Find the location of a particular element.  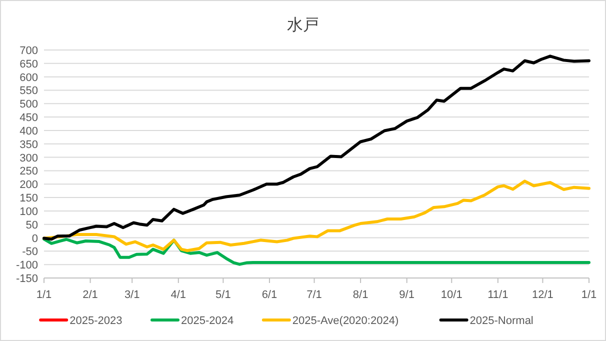

x-tick-label: 8/1 is located at coordinates (360, 295).